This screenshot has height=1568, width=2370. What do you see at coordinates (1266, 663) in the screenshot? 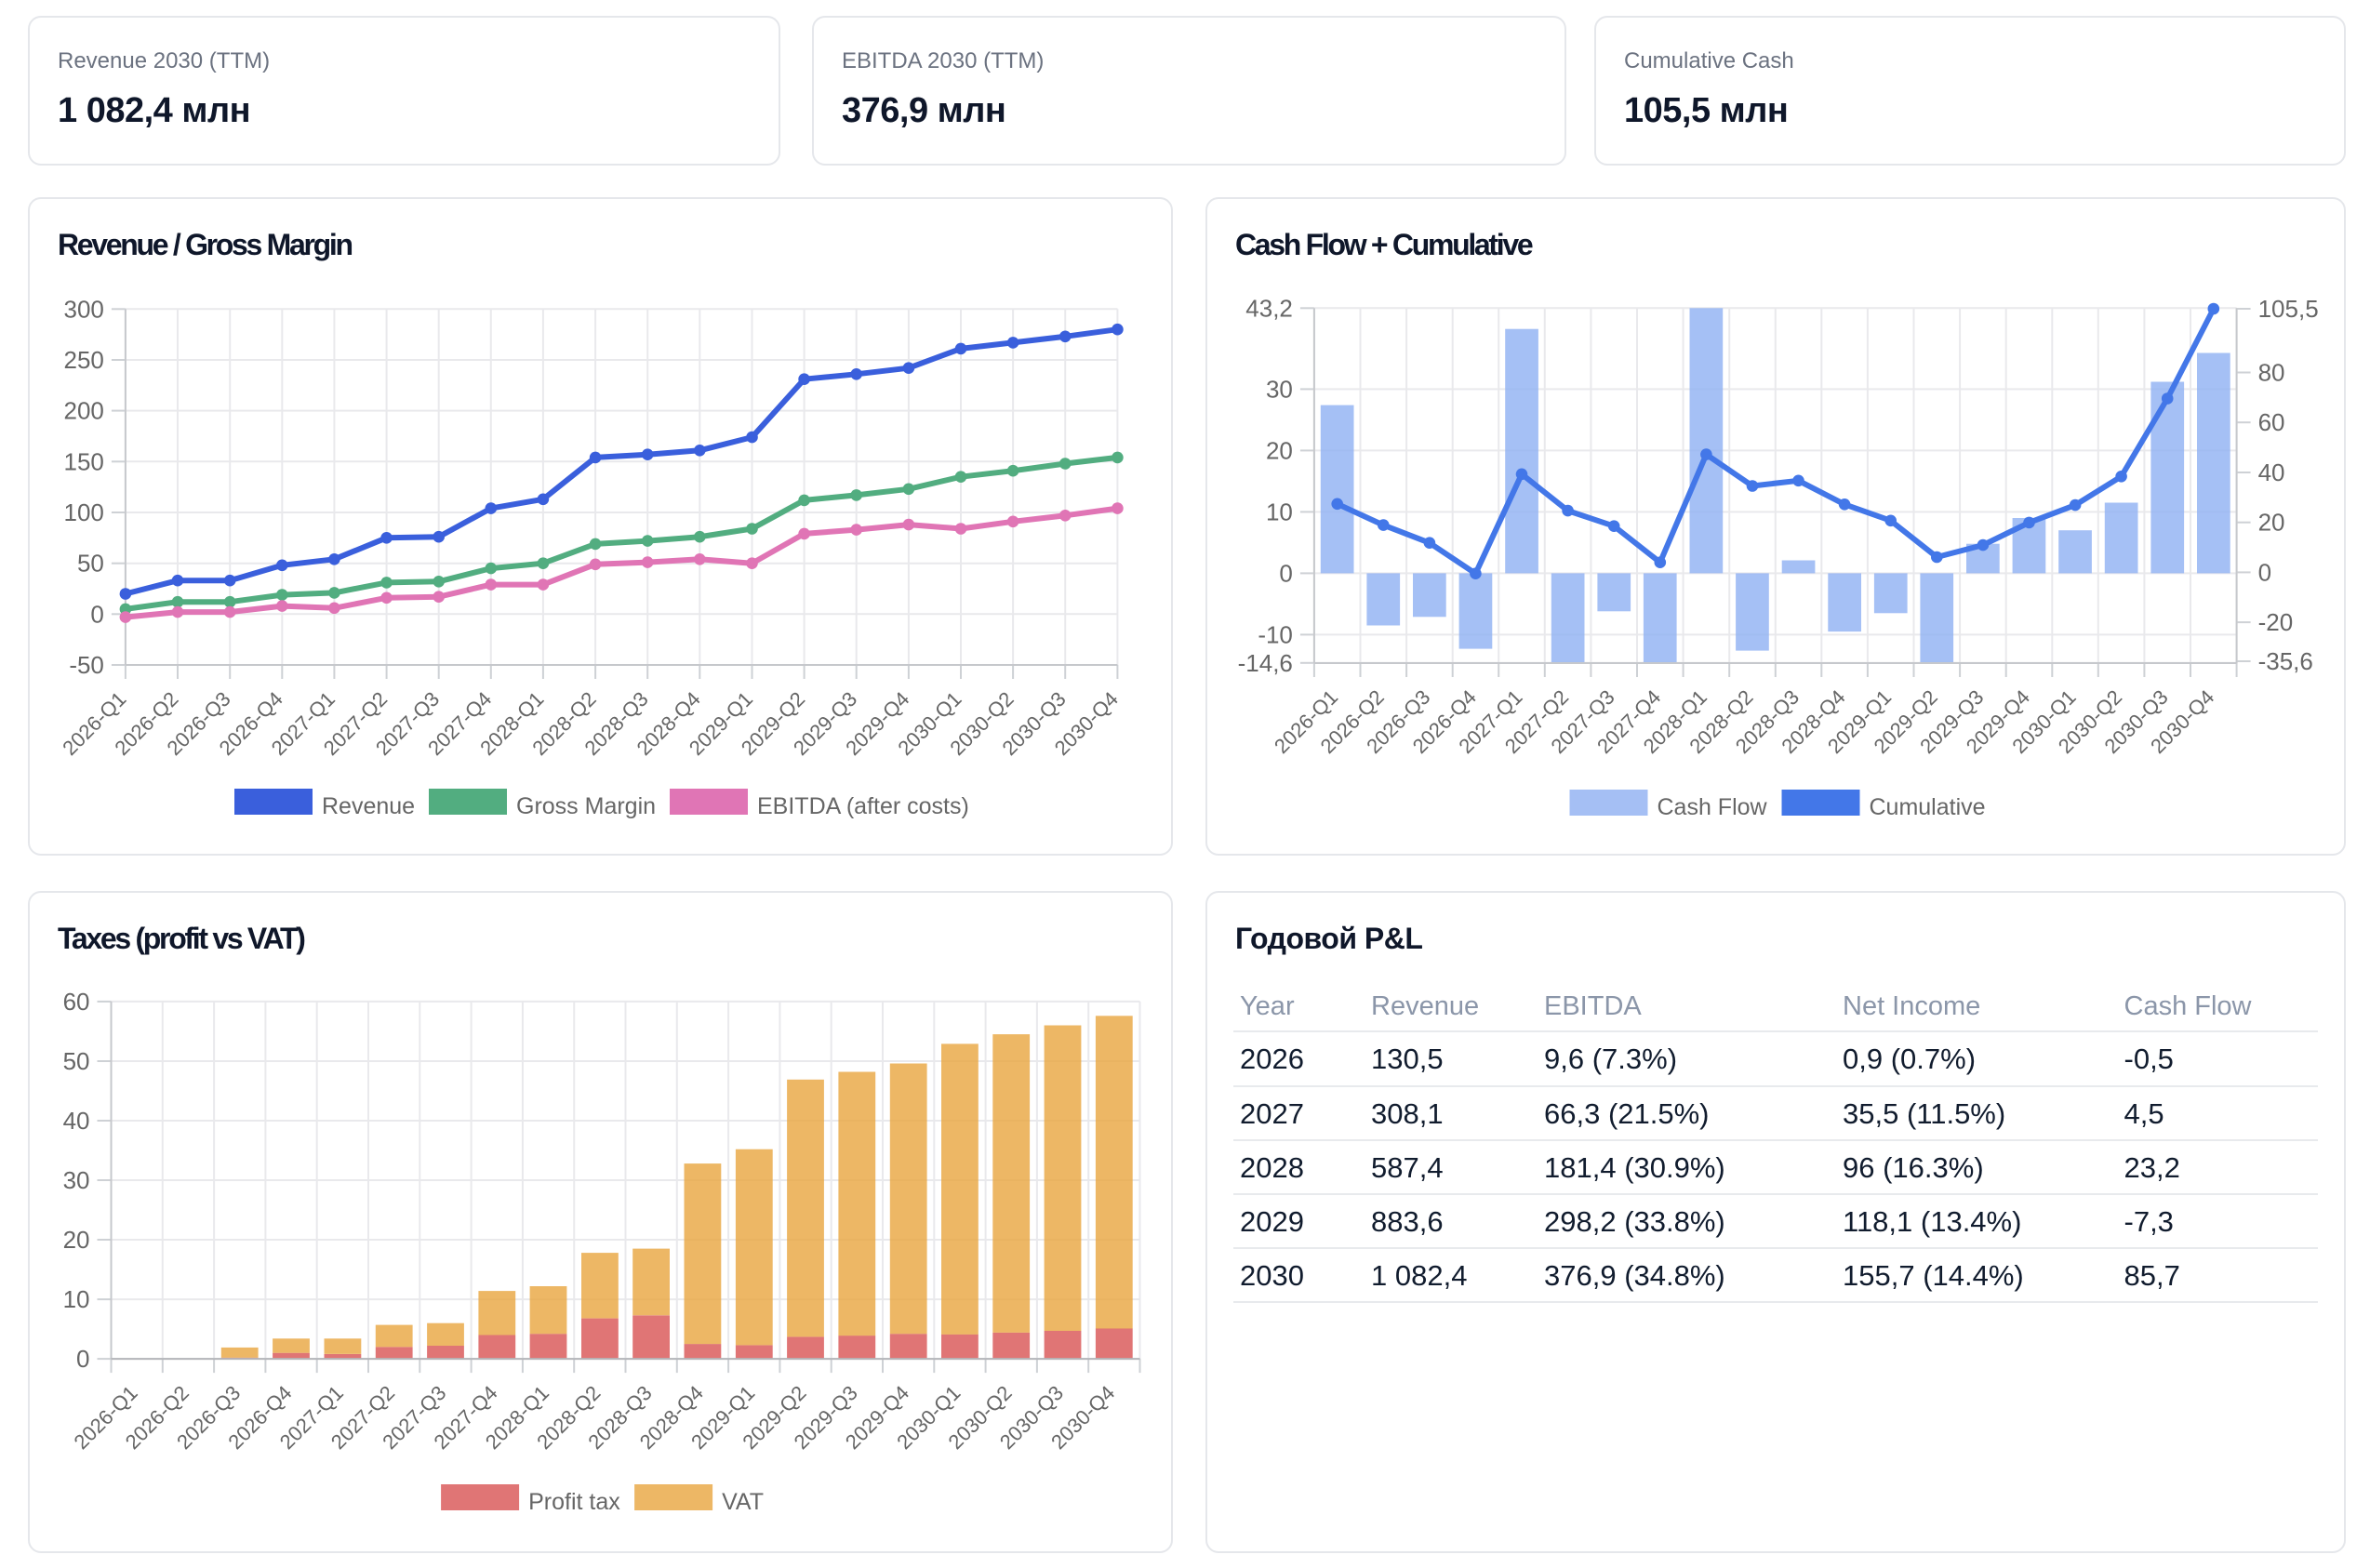
I see `svg-text: -14,6` at bounding box center [1266, 663].